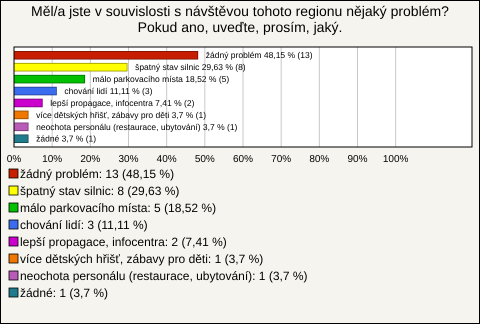 Image resolution: width=480 pixels, height=324 pixels. I want to click on x-tick-label: 10%, so click(52, 159).